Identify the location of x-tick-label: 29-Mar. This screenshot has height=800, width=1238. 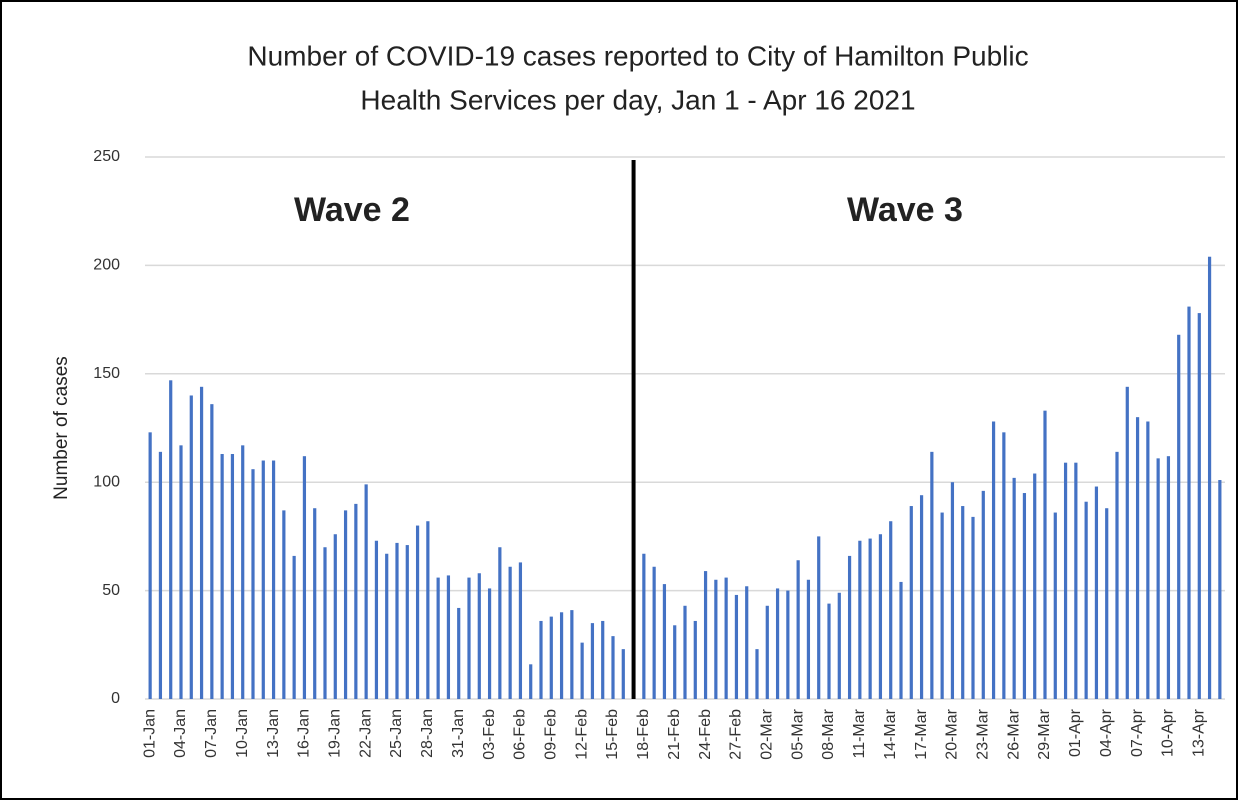
(1044, 733).